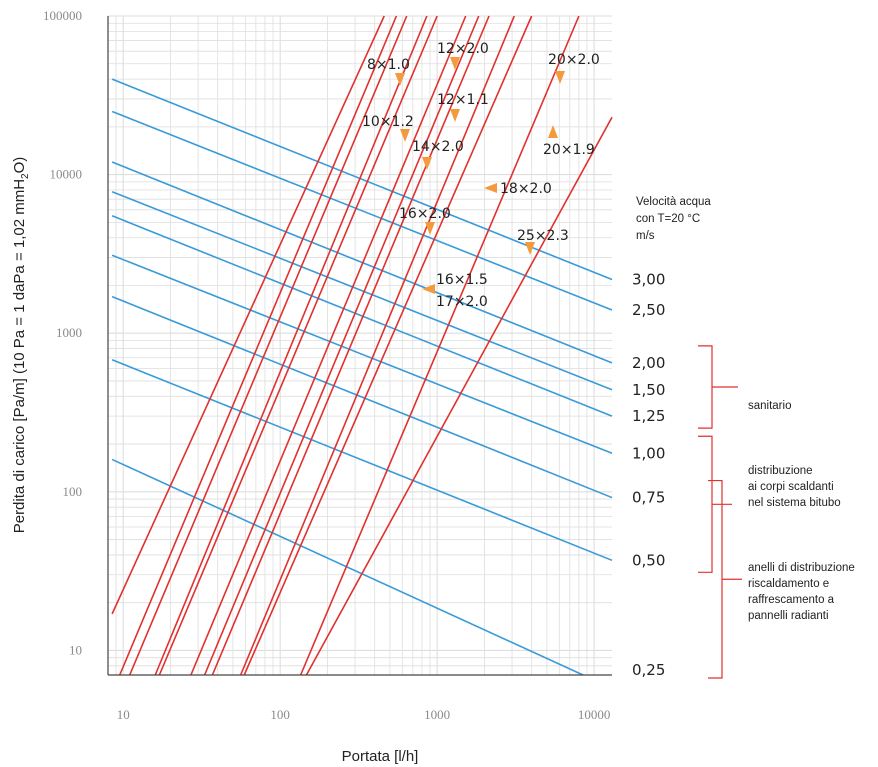 The image size is (878, 767). Describe the element at coordinates (462, 280) in the screenshot. I see `pipe-label: 16×1.5` at that location.